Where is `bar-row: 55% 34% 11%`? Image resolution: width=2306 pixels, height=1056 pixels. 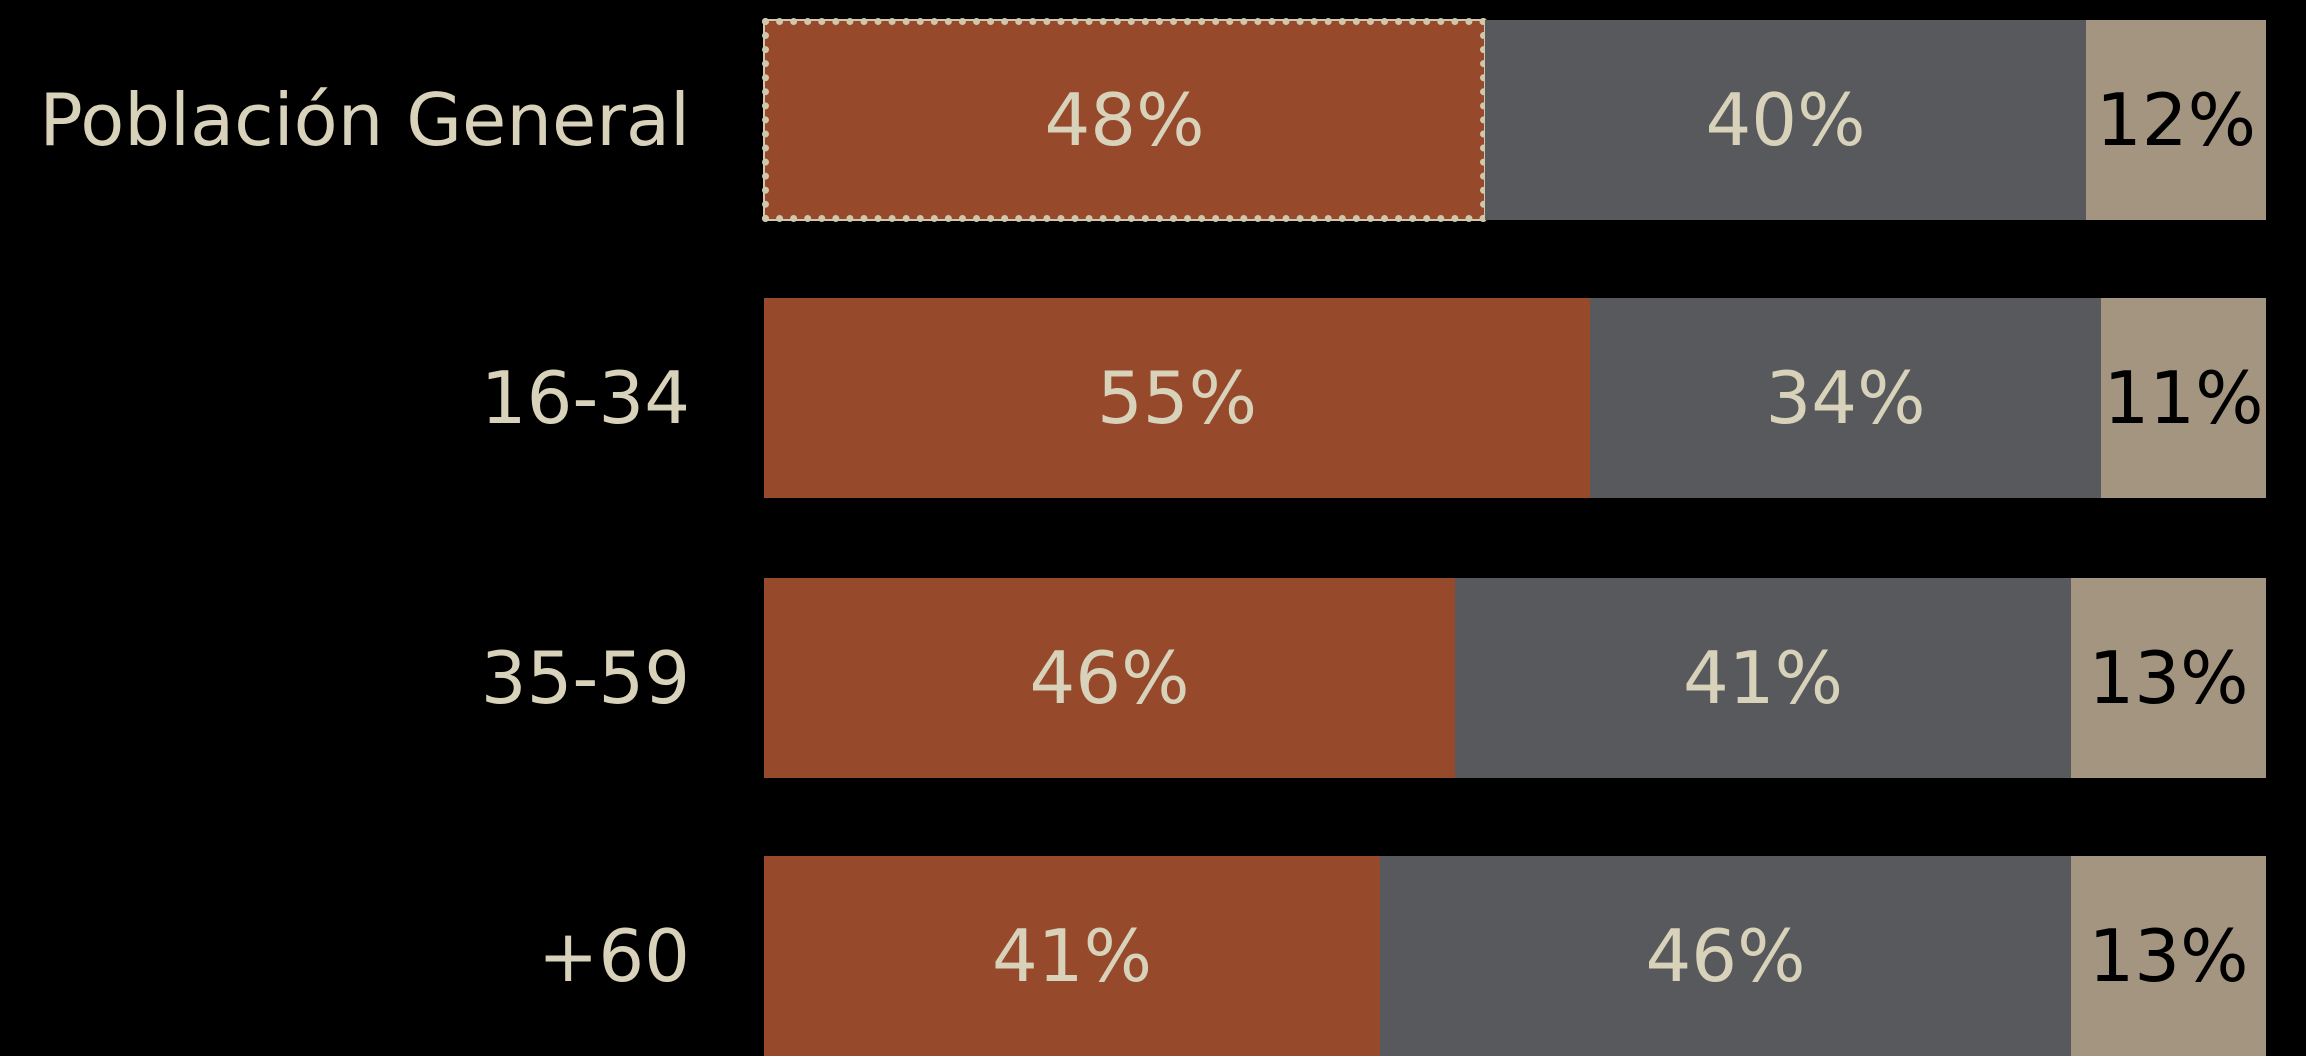
bar-row: 55% 34% 11% is located at coordinates (1515, 398).